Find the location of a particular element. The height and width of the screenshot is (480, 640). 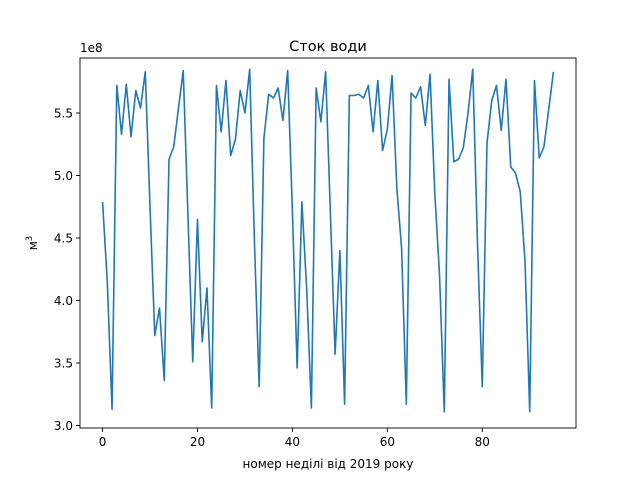

y-offset-label: 1e8 is located at coordinates (91, 48).